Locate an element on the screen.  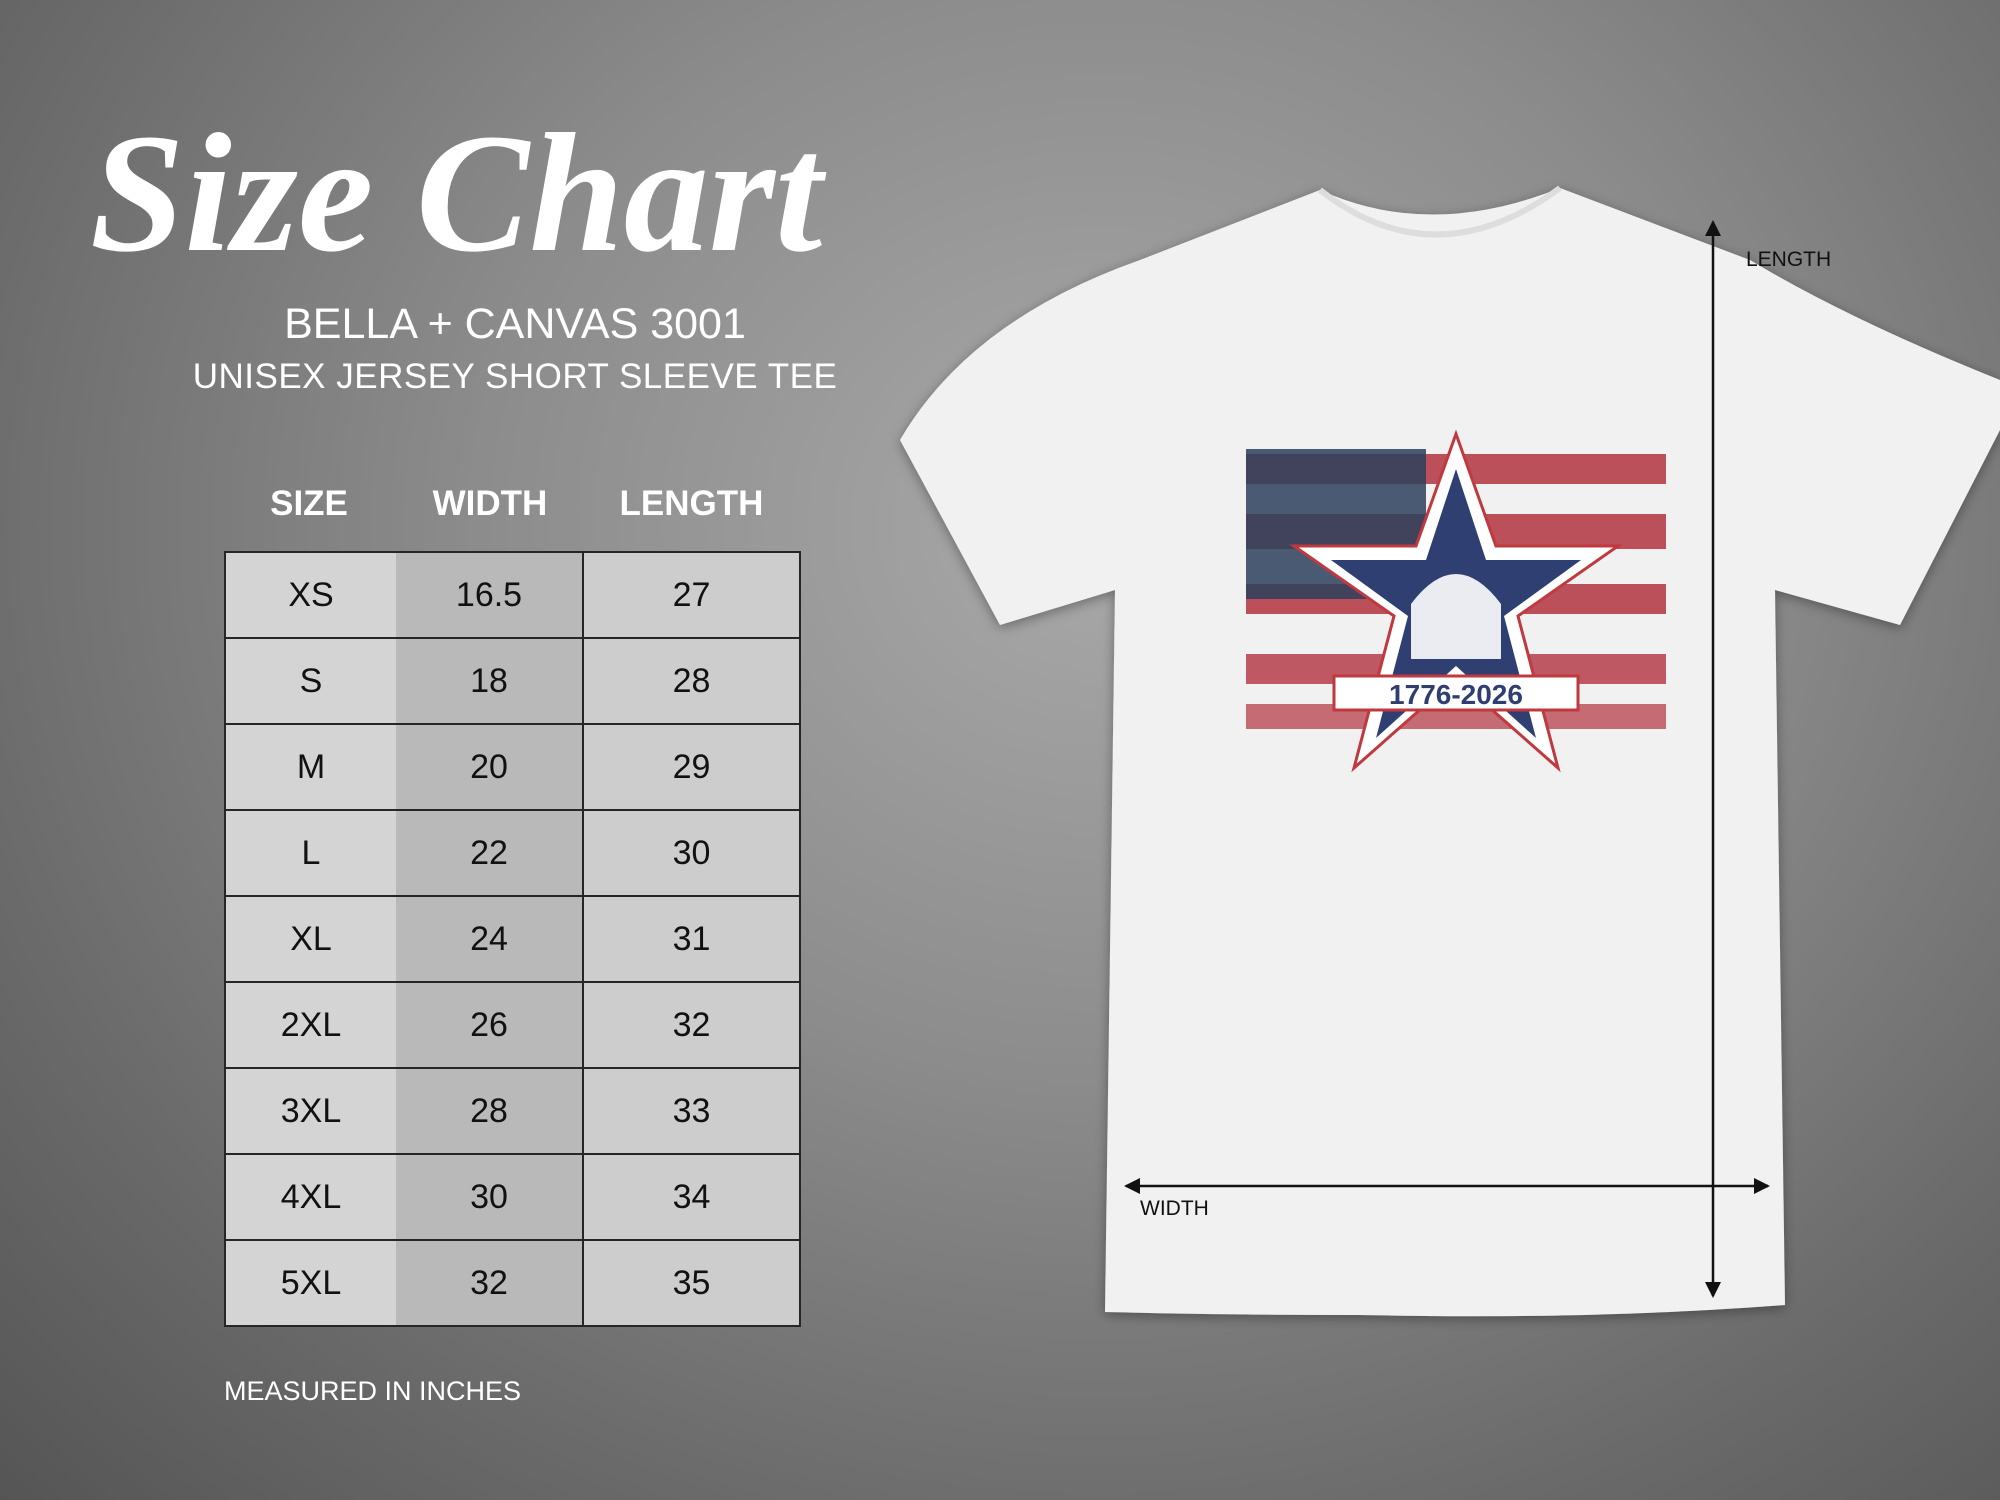
header-size: SIZE is located at coordinates (309, 503).